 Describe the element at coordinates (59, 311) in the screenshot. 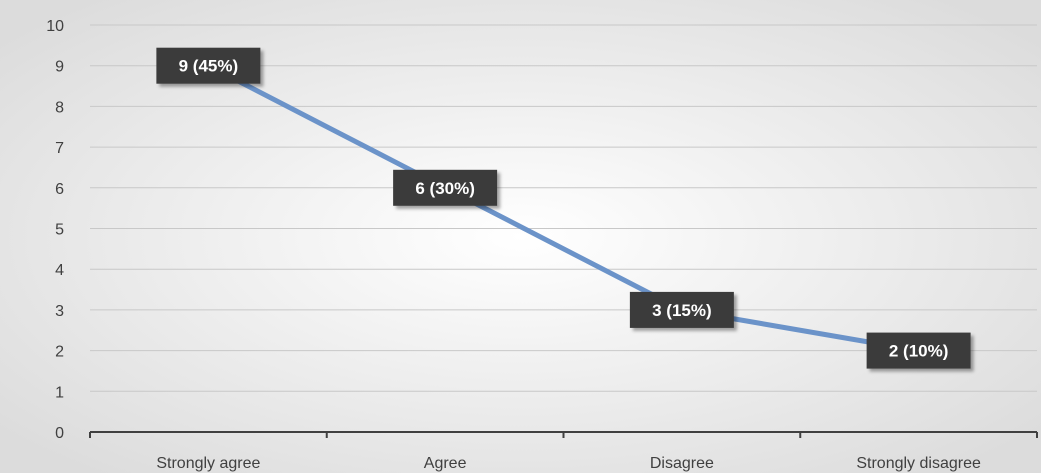

I see `y-tick-label-3: 3` at that location.